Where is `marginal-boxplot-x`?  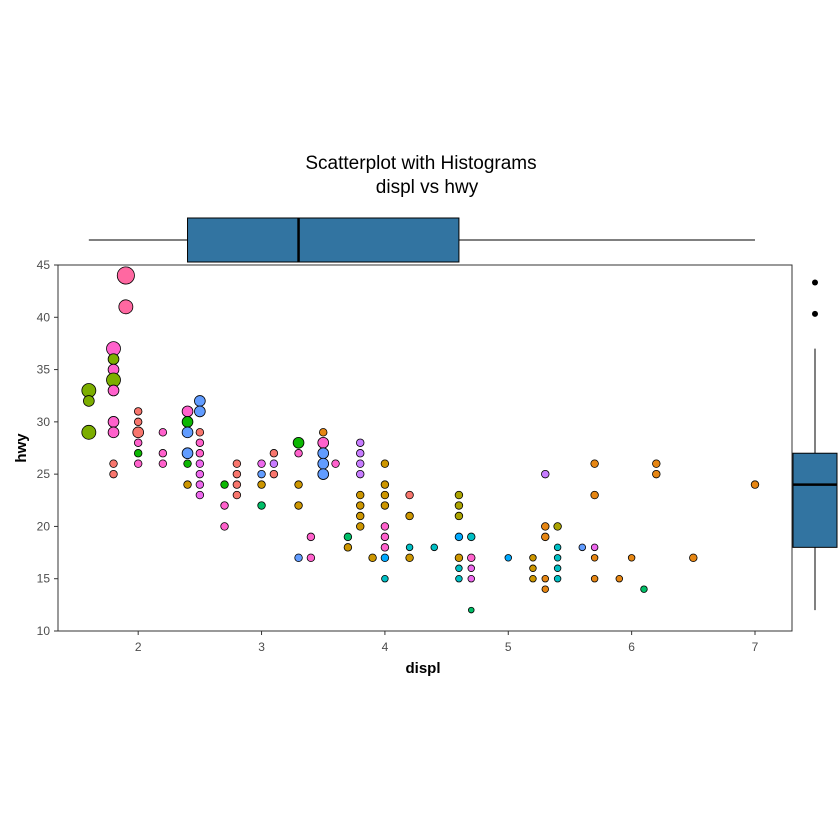 marginal-boxplot-x is located at coordinates (421, 240).